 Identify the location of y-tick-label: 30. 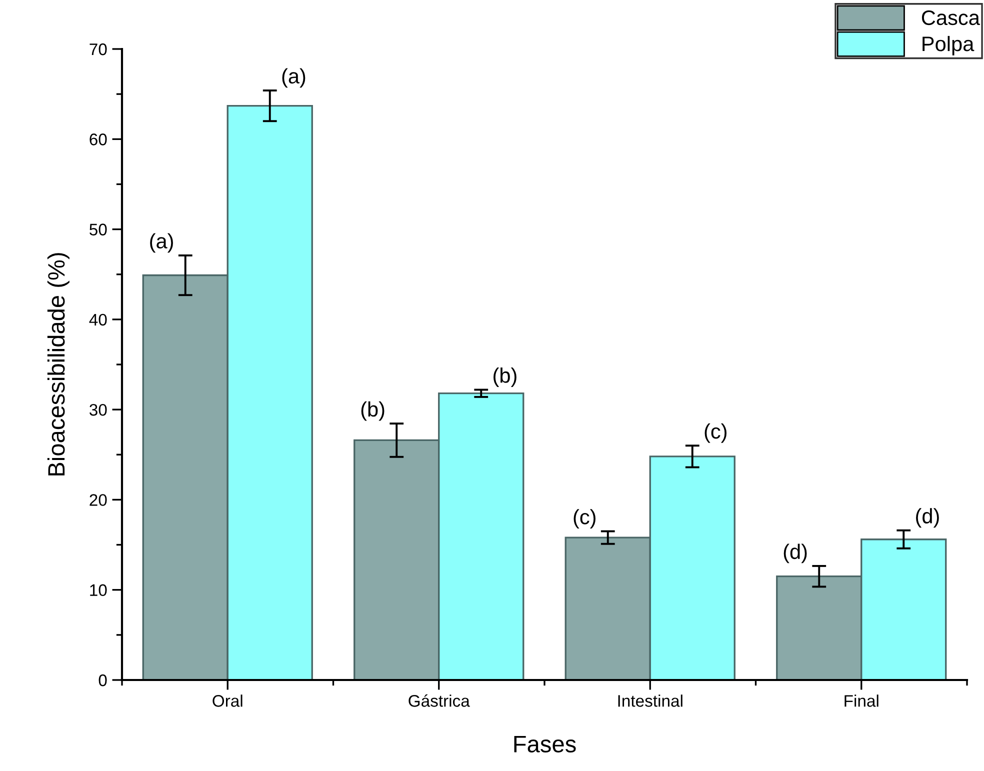
(98, 410).